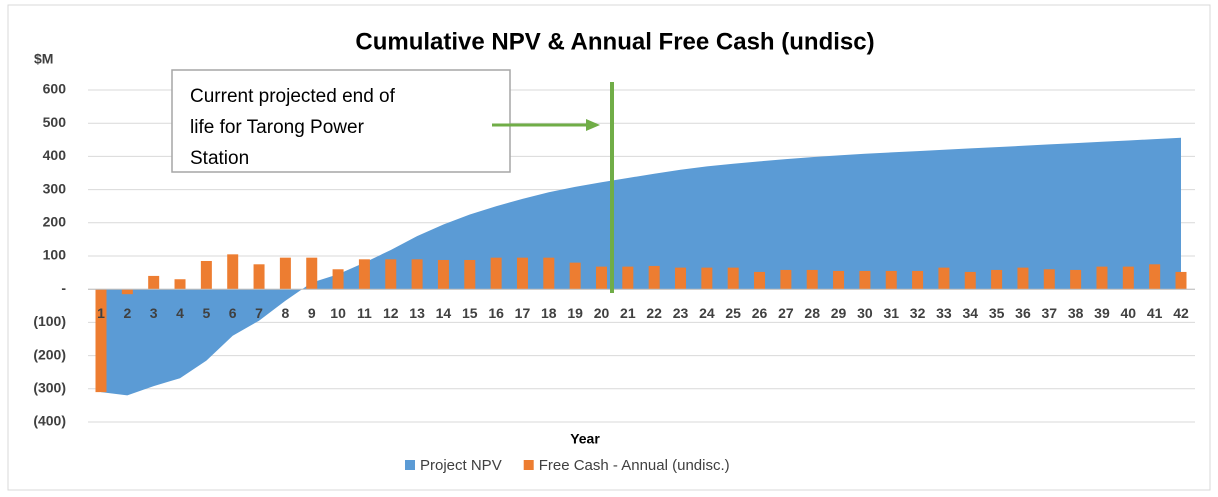 This screenshot has height=497, width=1218. What do you see at coordinates (312, 313) in the screenshot?
I see `x-tick-label: 9` at bounding box center [312, 313].